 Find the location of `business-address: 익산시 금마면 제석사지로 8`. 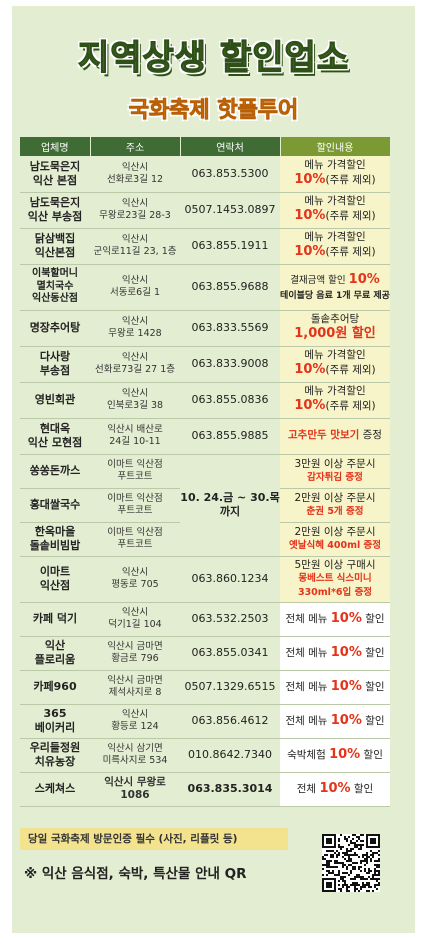

business-address: 익산시 금마면 제석사지로 8 is located at coordinates (135, 687).